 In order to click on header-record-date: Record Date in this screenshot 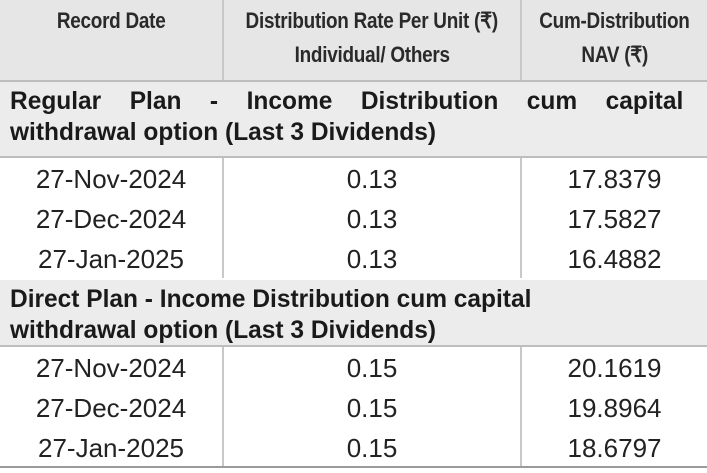, I will do `click(111, 40)`.